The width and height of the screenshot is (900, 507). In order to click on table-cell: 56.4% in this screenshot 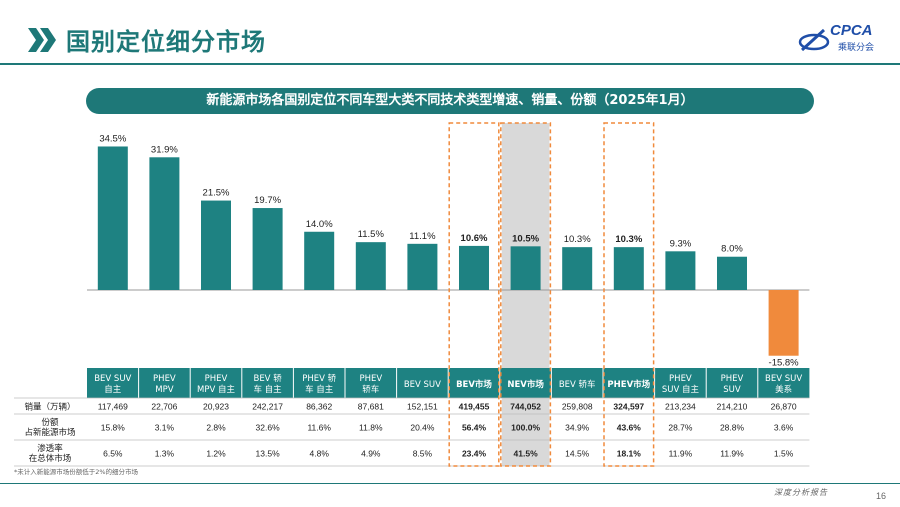, I will do `click(474, 428)`.